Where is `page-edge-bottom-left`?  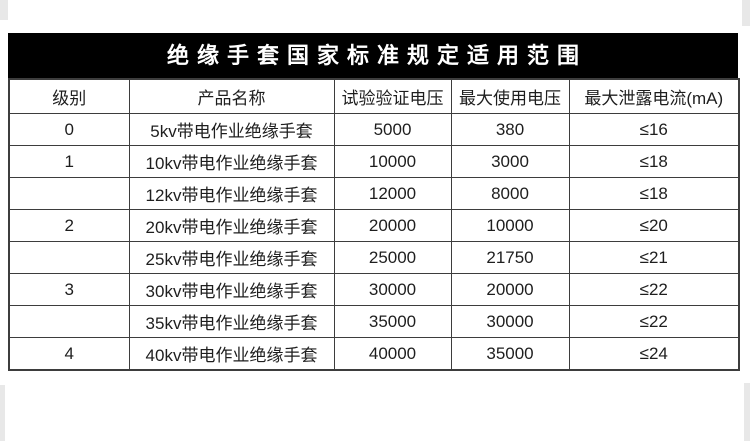
page-edge-bottom-left is located at coordinates (2, 413).